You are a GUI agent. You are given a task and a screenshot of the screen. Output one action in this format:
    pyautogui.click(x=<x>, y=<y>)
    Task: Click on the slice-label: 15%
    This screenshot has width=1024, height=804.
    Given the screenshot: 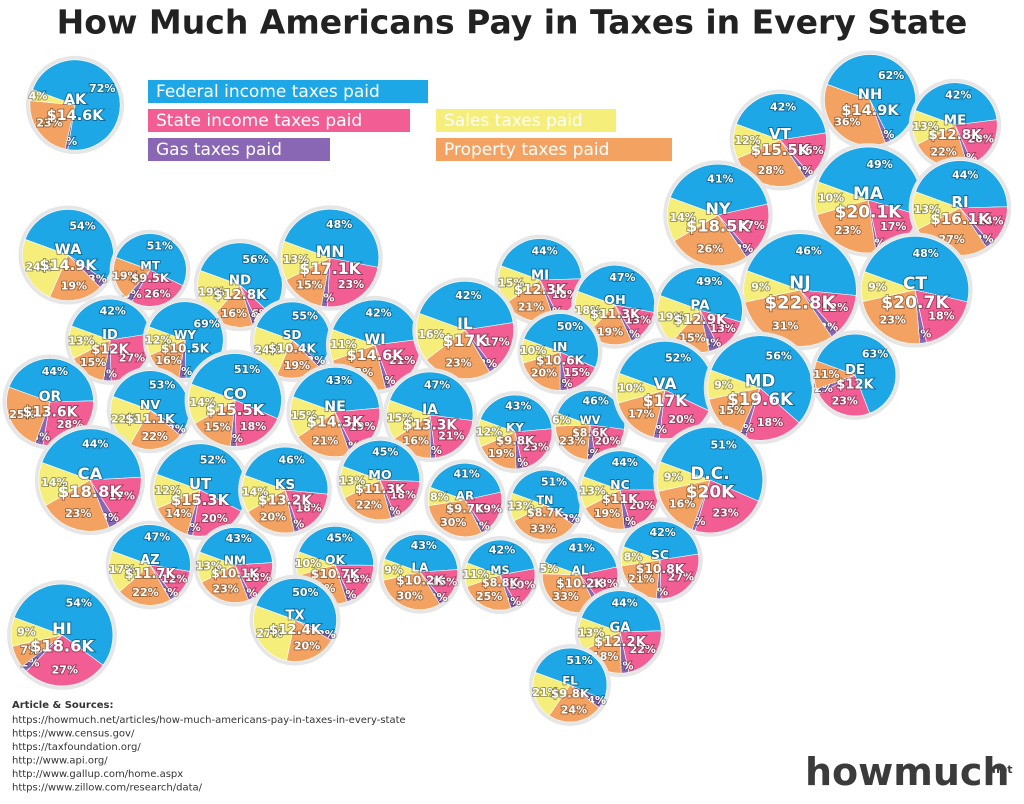 What is the action you would take?
    pyautogui.click(x=93, y=362)
    